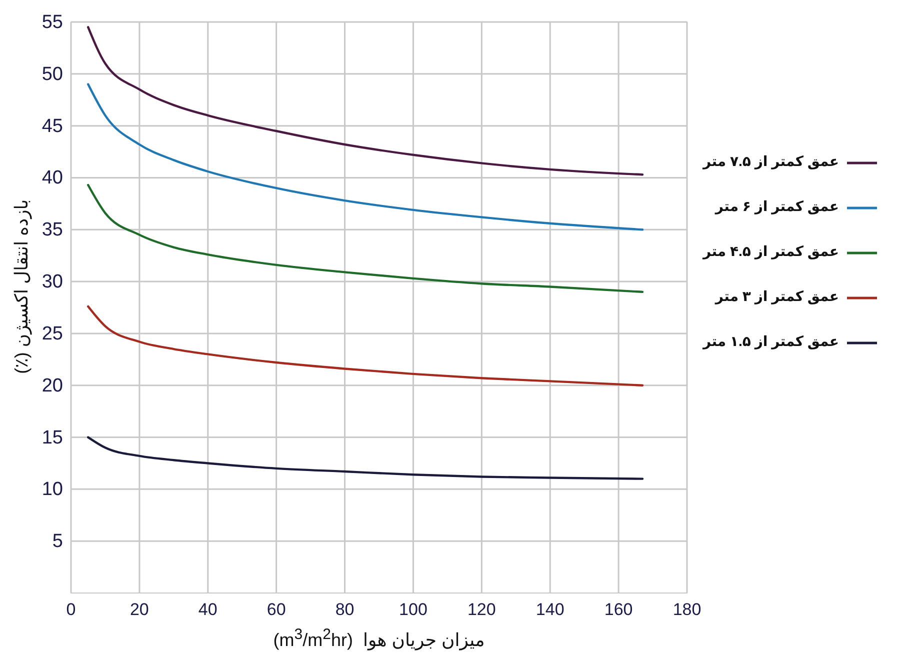  What do you see at coordinates (52, 437) in the screenshot?
I see `y-tick-label: 15` at bounding box center [52, 437].